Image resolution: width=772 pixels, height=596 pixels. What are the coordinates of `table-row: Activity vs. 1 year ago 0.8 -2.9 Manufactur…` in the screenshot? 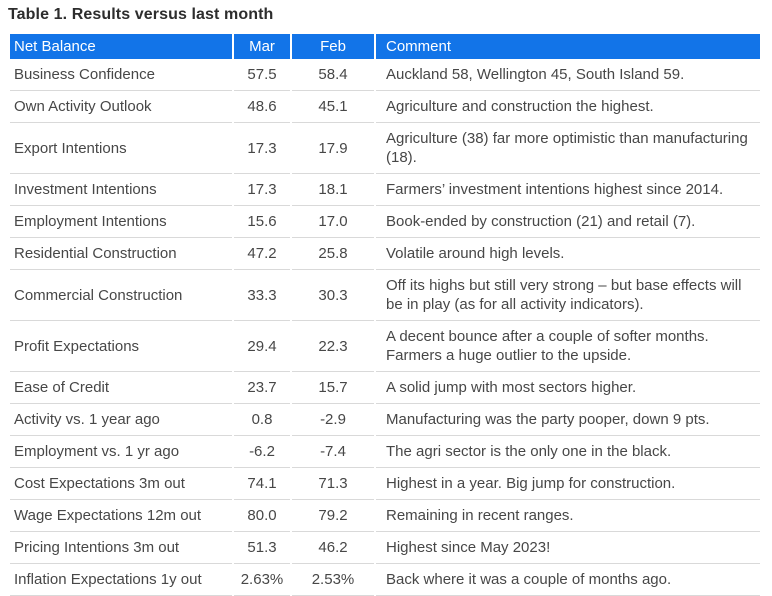 It's located at (385, 420).